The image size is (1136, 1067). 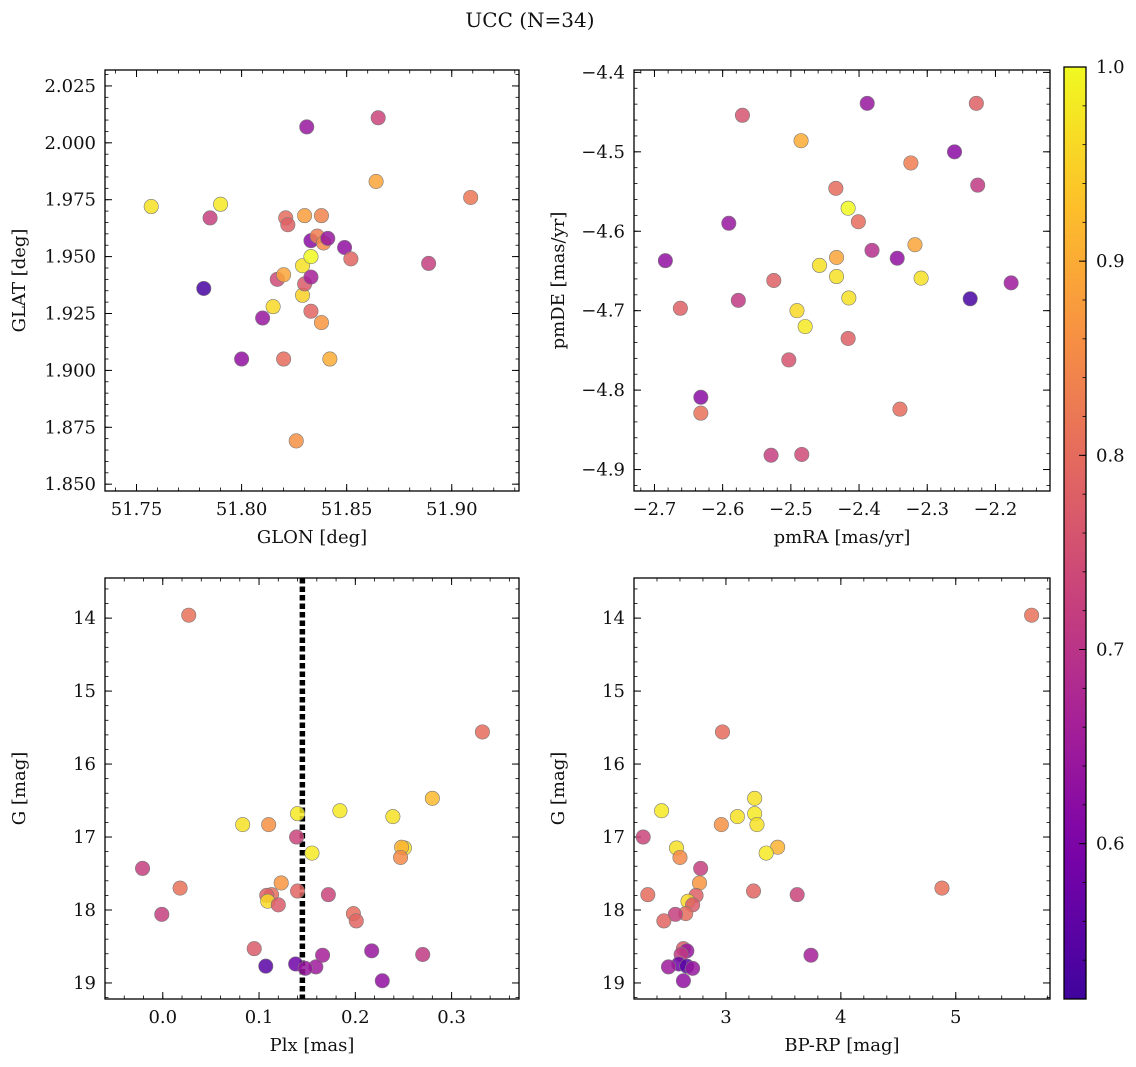 I want to click on cmd-ytick-label: 19, so click(x=613, y=983).